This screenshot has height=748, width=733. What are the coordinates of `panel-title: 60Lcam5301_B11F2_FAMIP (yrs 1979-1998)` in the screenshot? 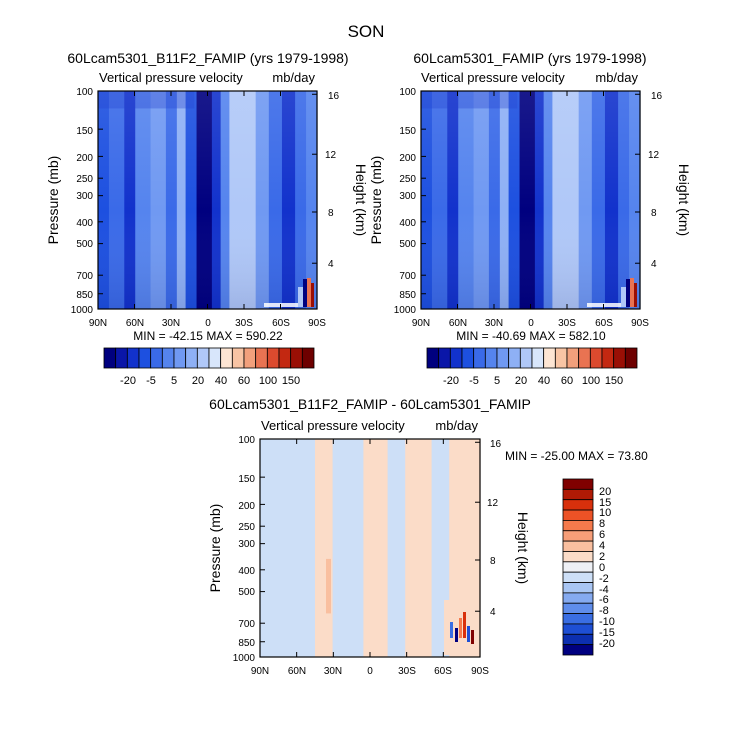 It's located at (207, 58).